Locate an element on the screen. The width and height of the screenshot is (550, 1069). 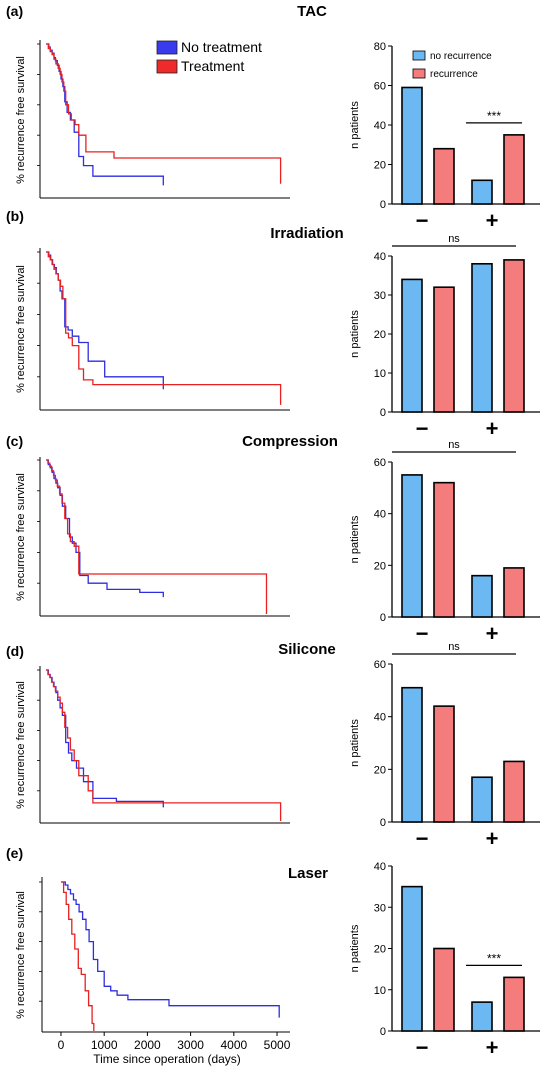
panel-title-compression: Compression is located at coordinates (290, 441).